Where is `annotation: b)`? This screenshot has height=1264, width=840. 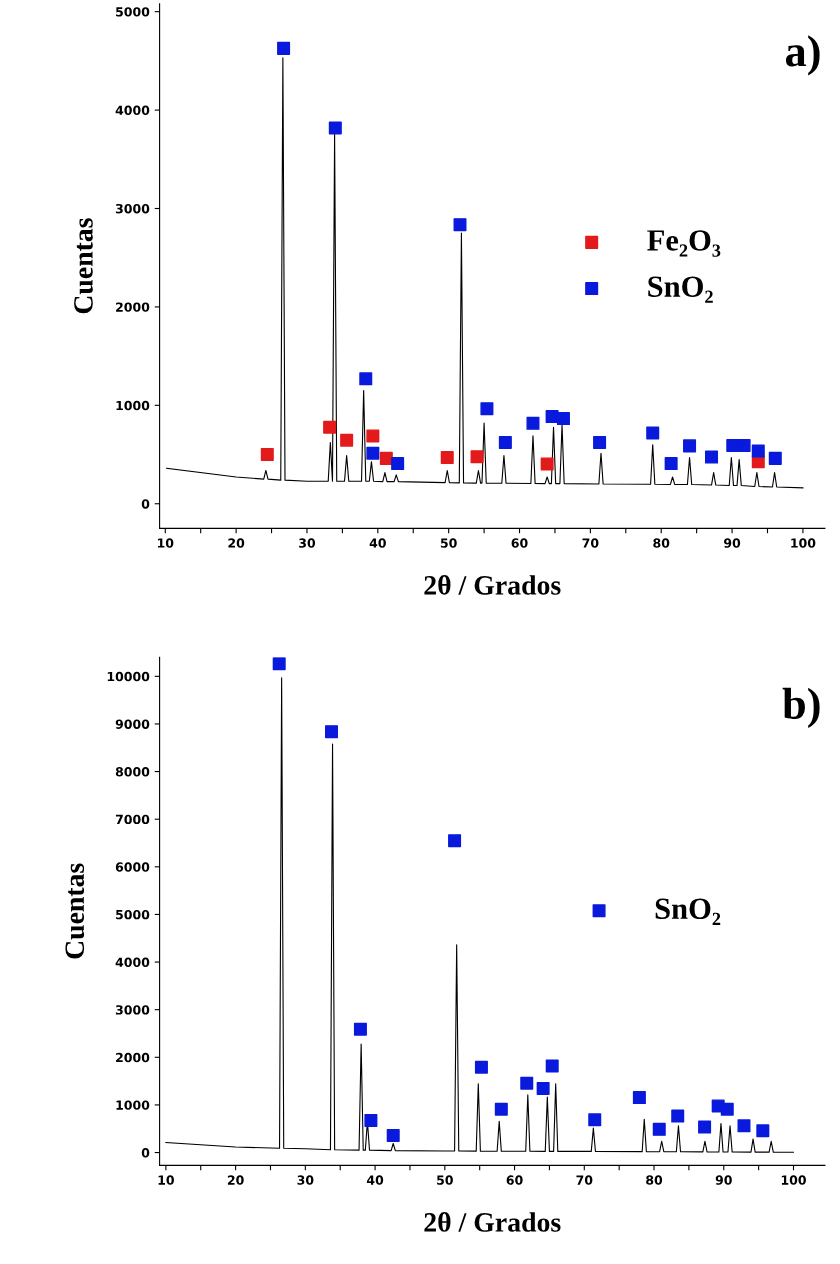 annotation: b) is located at coordinates (801, 708).